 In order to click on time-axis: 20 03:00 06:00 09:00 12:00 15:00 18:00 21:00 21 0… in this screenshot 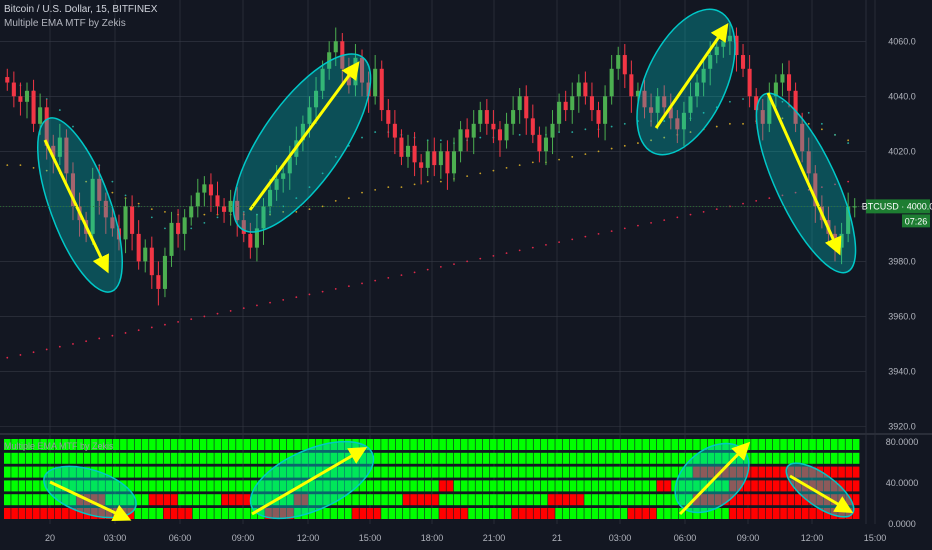, I will do `click(465, 538)`.